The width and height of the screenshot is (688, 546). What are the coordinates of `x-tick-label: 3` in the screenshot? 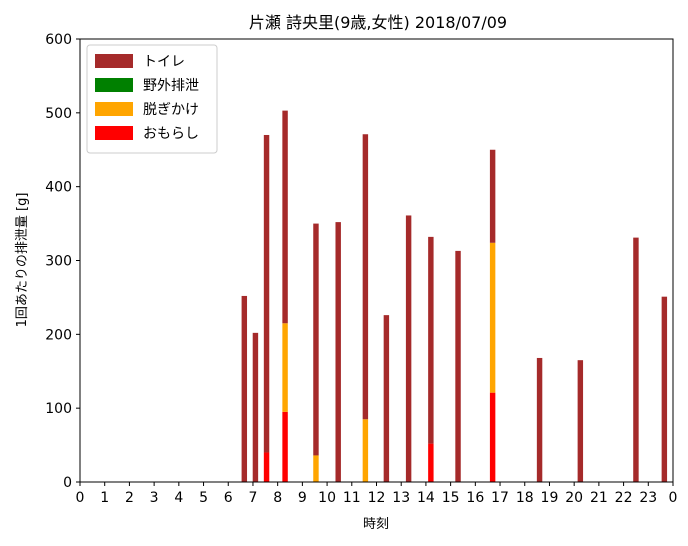 It's located at (154, 498).